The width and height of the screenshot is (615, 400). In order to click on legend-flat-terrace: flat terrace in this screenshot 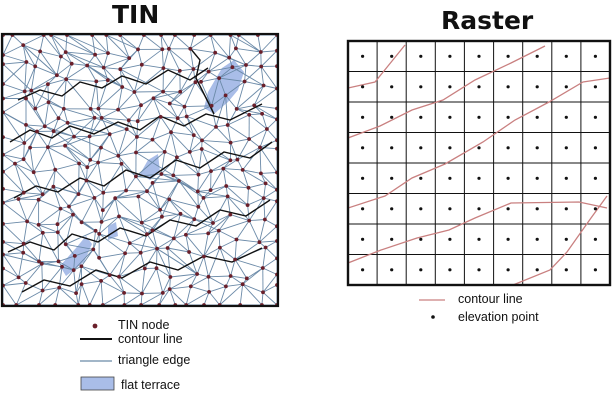, I will do `click(151, 385)`.